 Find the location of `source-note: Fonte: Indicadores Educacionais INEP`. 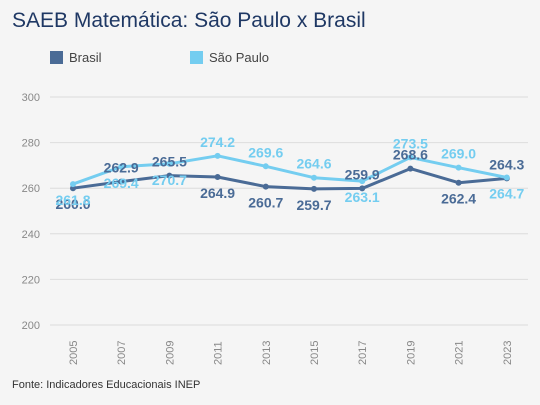

source-note: Fonte: Indicadores Educacionais INEP is located at coordinates (106, 385).